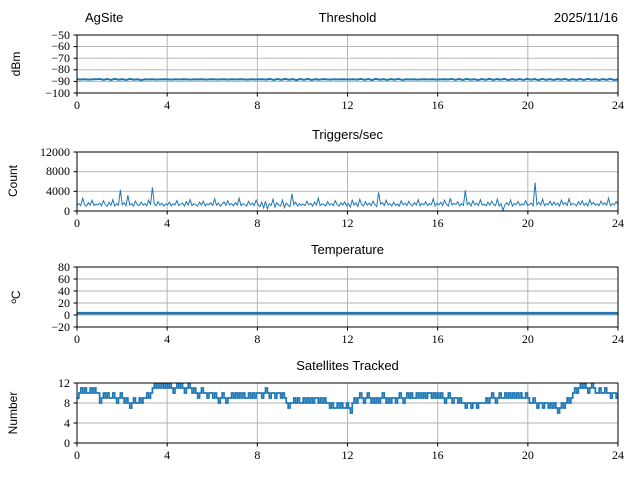 The height and width of the screenshot is (480, 640). Describe the element at coordinates (60, 80) in the screenshot. I see `y-tick-label: −90` at that location.